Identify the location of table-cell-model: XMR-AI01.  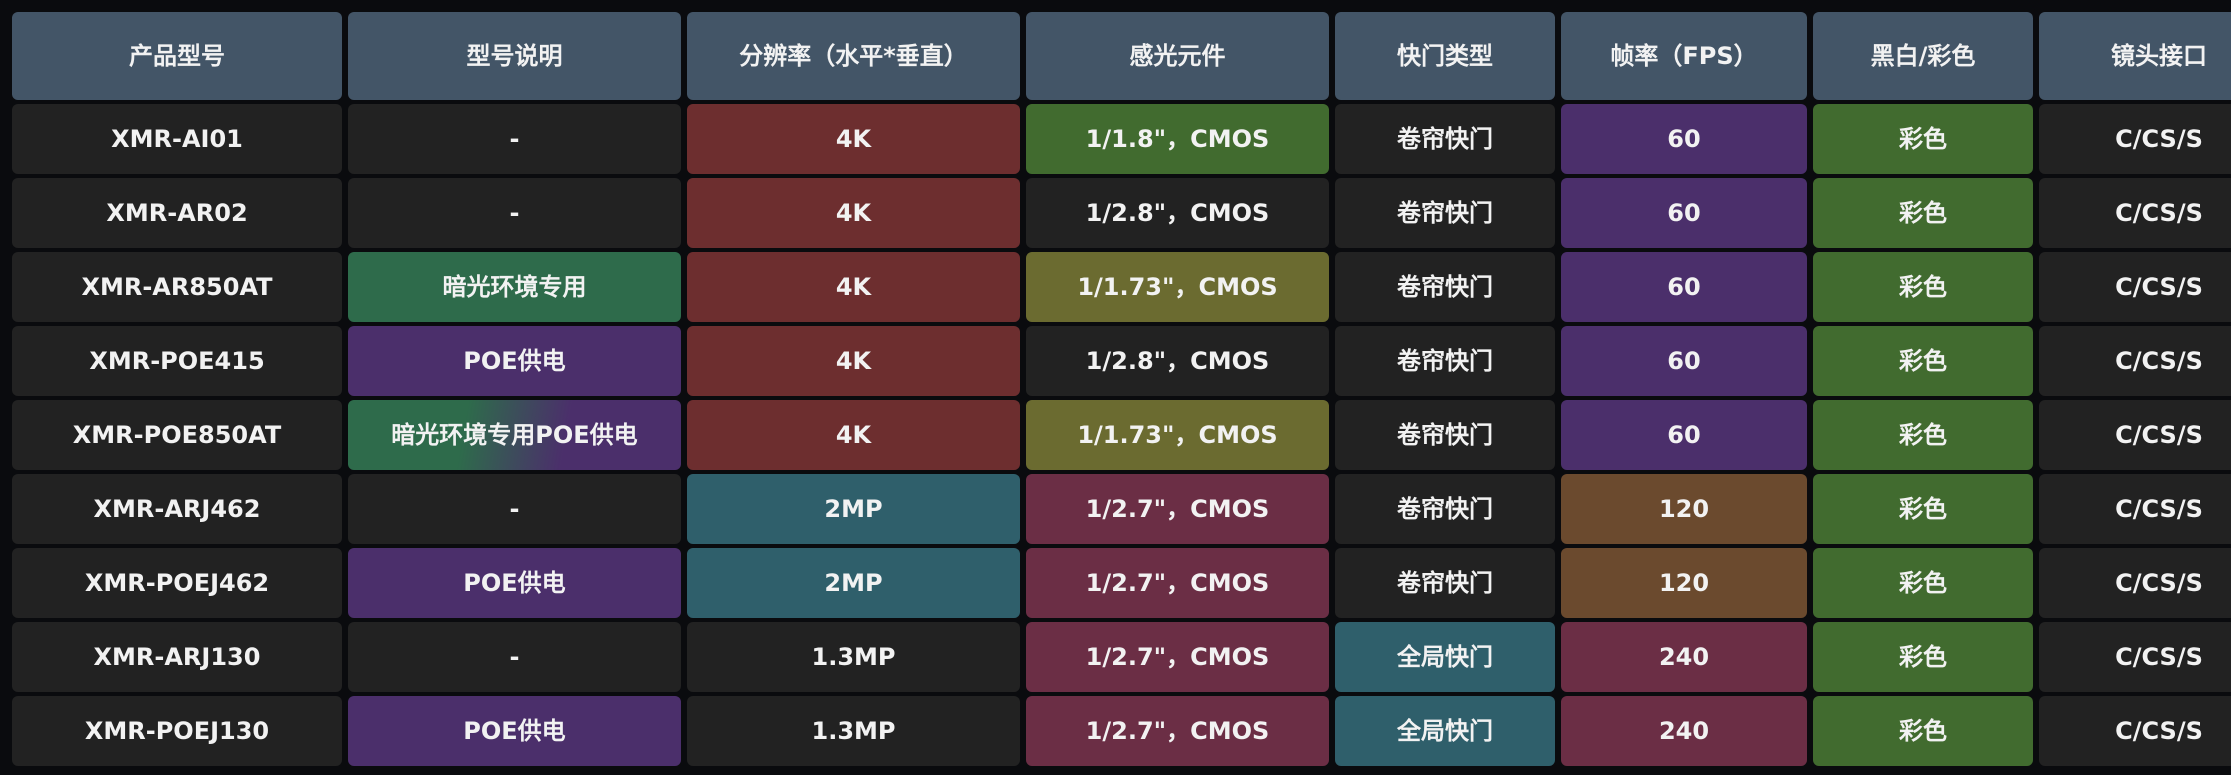
(177, 139).